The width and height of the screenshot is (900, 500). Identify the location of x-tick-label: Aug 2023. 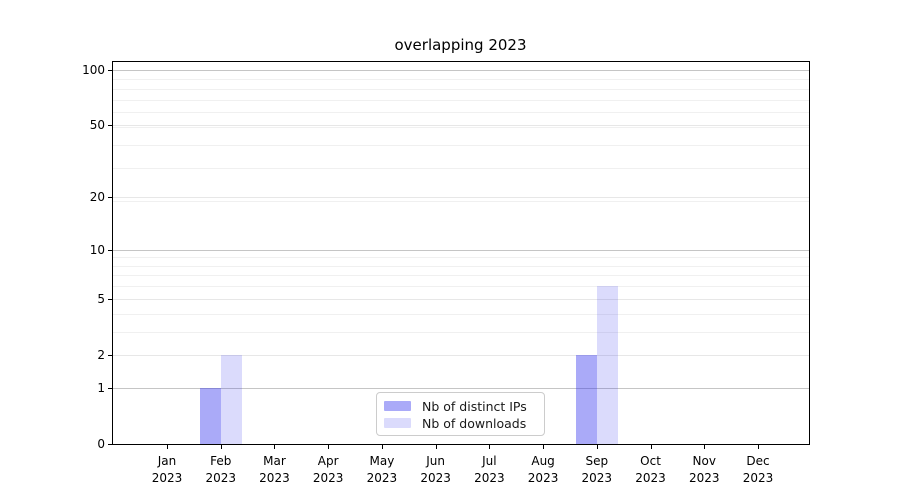
(543, 469).